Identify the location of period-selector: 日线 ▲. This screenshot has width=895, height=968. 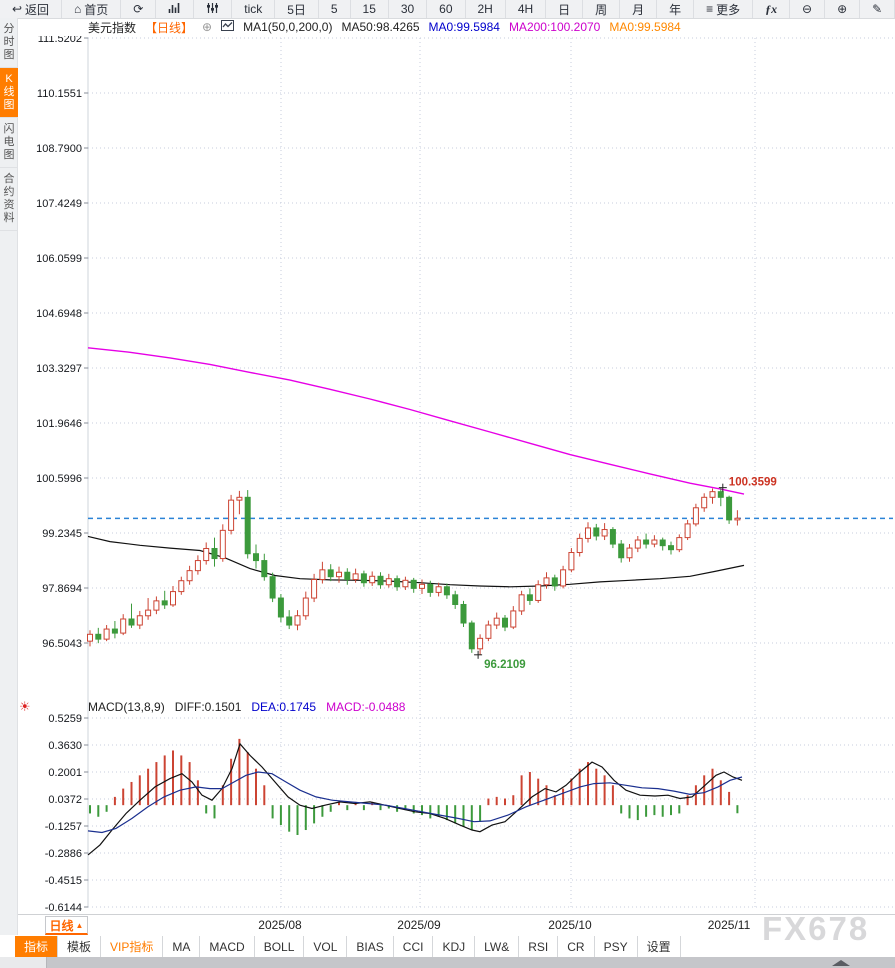
(66, 925).